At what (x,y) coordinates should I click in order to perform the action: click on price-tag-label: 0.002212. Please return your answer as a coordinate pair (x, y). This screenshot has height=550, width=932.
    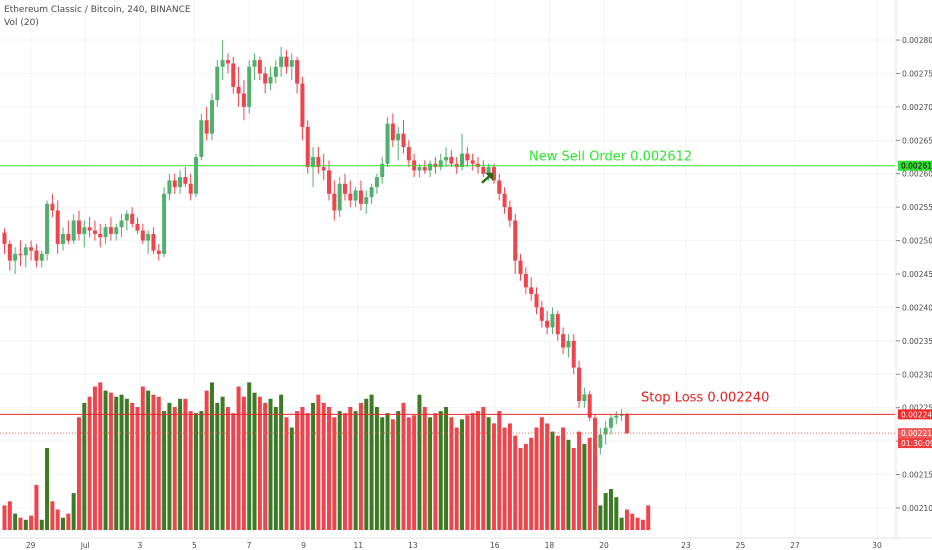
    Looking at the image, I should click on (916, 433).